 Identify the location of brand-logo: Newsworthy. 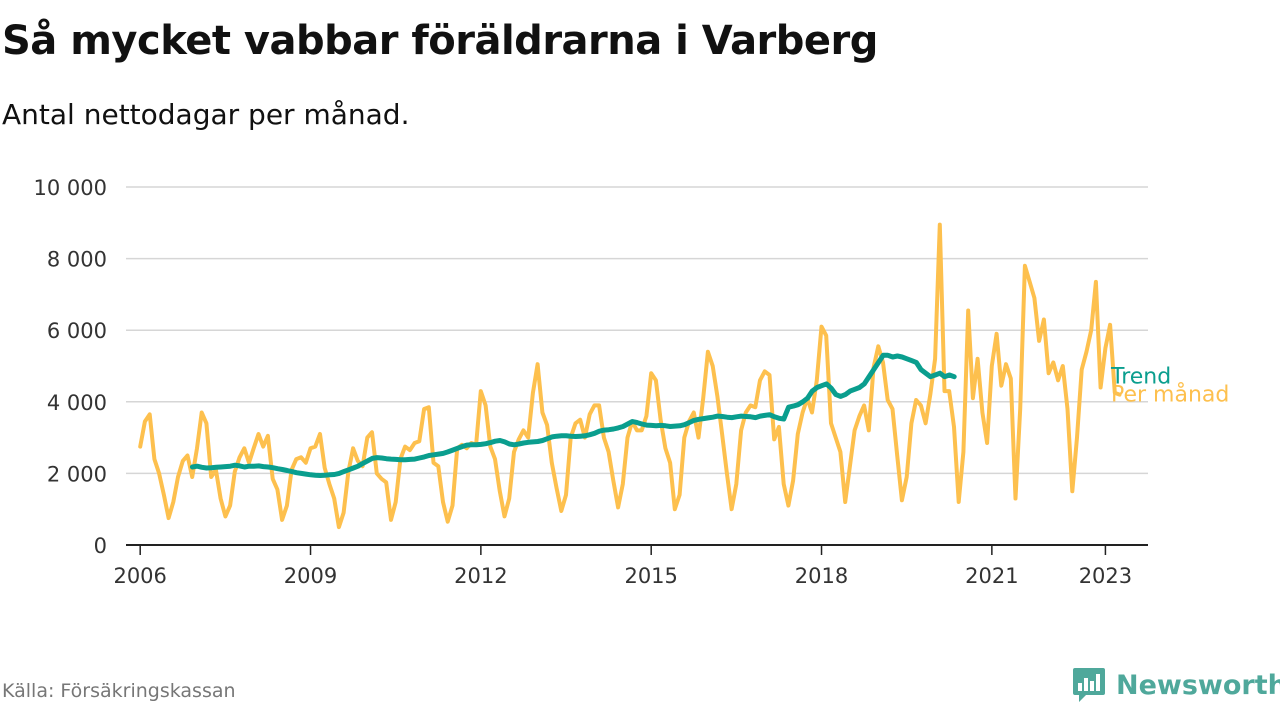
(1176, 685).